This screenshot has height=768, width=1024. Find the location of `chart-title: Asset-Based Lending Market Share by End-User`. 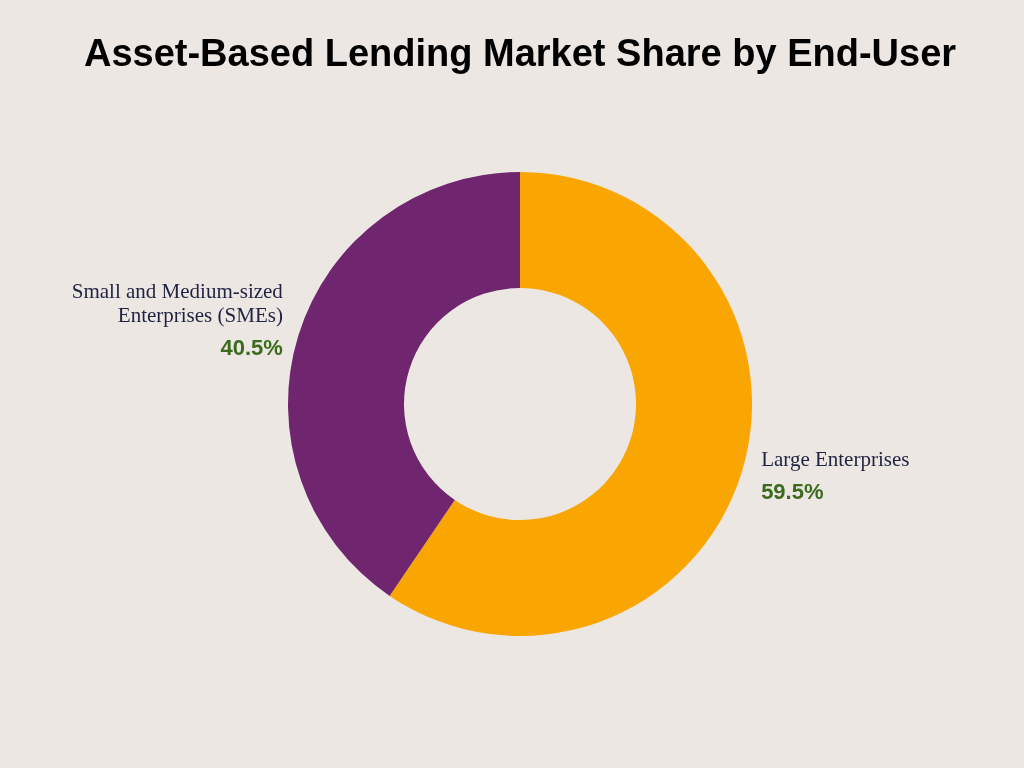

chart-title: Asset-Based Lending Market Share by End-User is located at coordinates (520, 53).